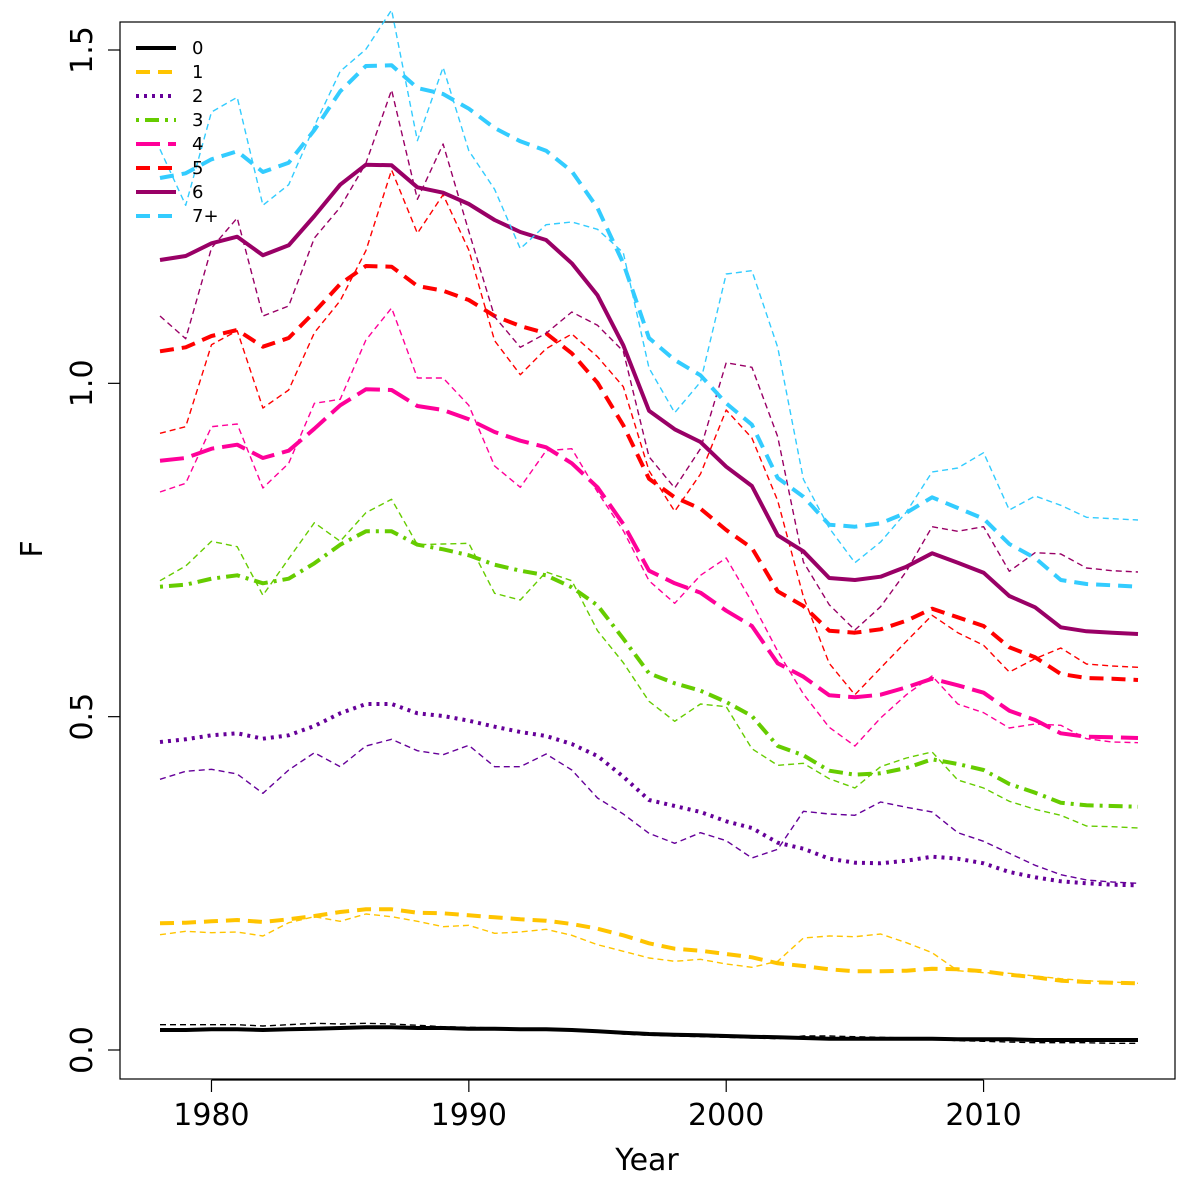  Describe the element at coordinates (726, 1115) in the screenshot. I see `x-tick-label: 2000` at that location.